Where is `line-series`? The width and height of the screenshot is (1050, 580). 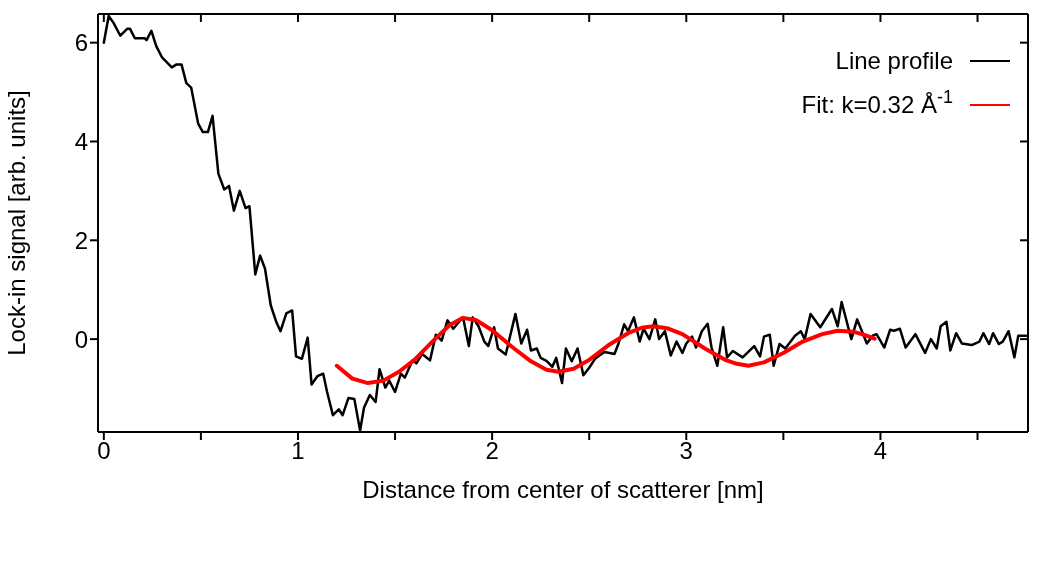
line-series is located at coordinates (605, 350).